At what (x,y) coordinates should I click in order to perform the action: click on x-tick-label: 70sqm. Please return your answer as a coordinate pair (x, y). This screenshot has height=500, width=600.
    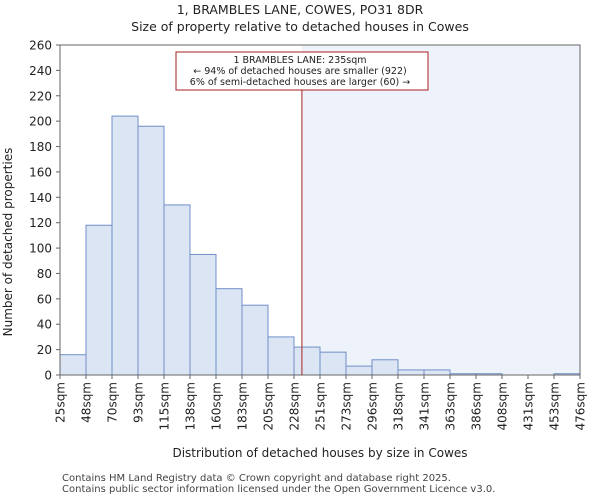
    Looking at the image, I should click on (113, 402).